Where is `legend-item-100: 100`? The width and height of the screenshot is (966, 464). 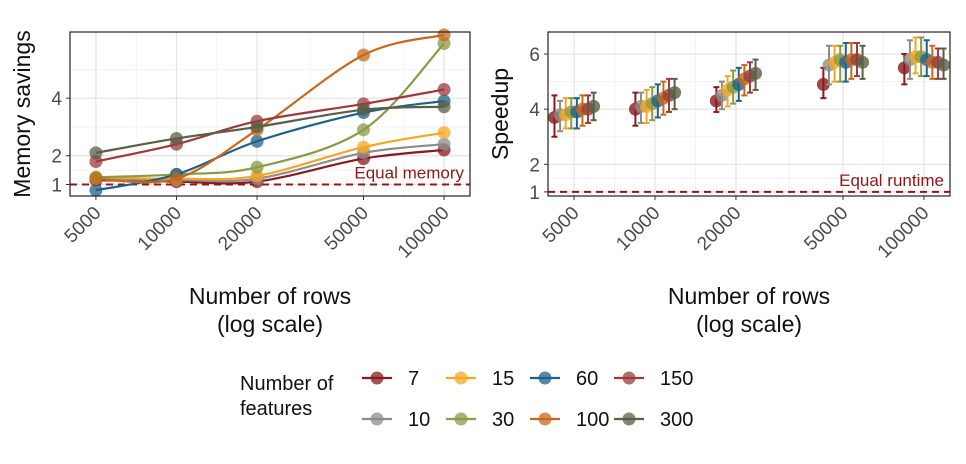 legend-item-100: 100 is located at coordinates (569, 420).